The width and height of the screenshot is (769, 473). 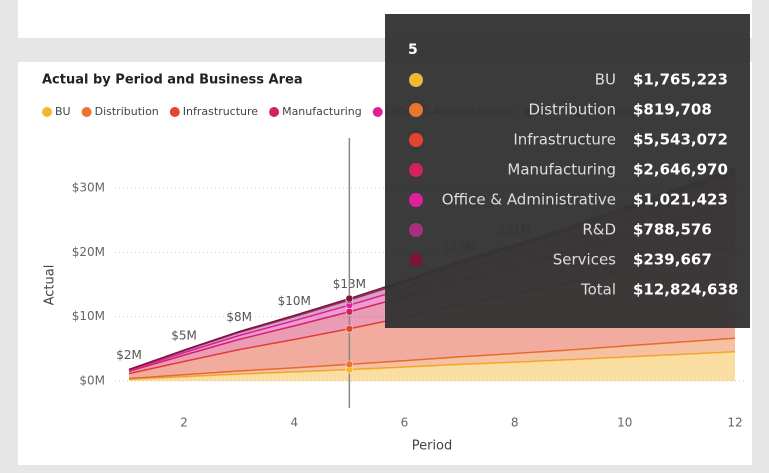 What do you see at coordinates (413, 50) in the screenshot?
I see `tooltip-title: 5` at bounding box center [413, 50].